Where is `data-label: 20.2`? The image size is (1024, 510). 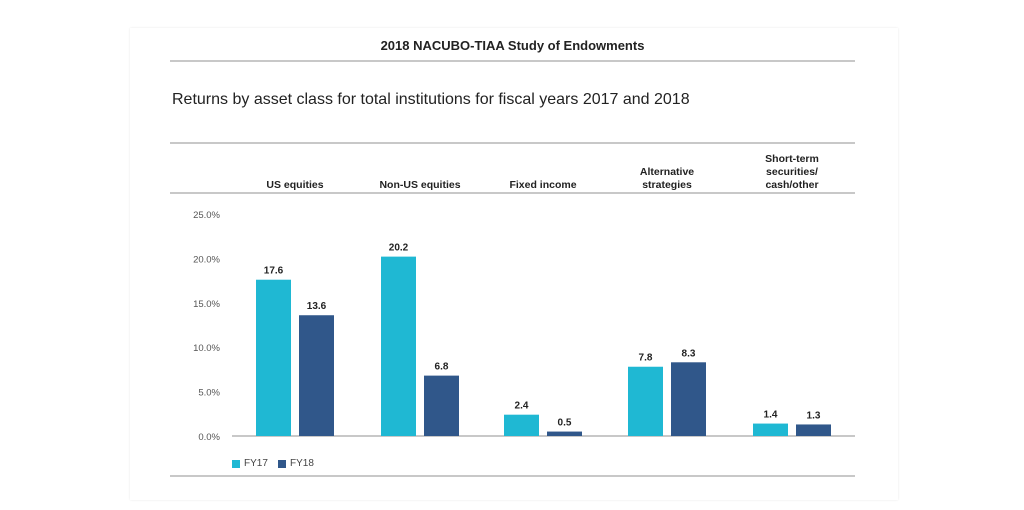
data-label: 20.2 is located at coordinates (399, 248).